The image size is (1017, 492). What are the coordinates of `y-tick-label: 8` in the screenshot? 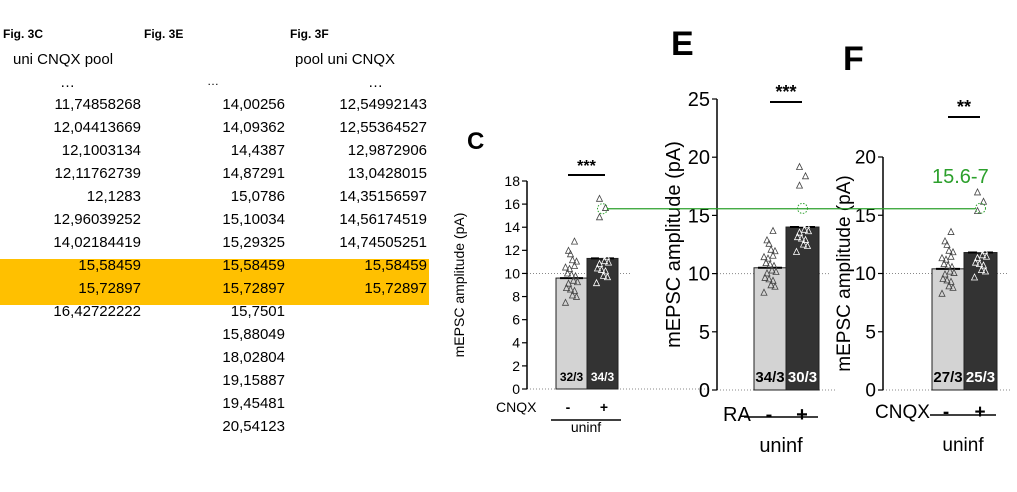 It's located at (516, 296).